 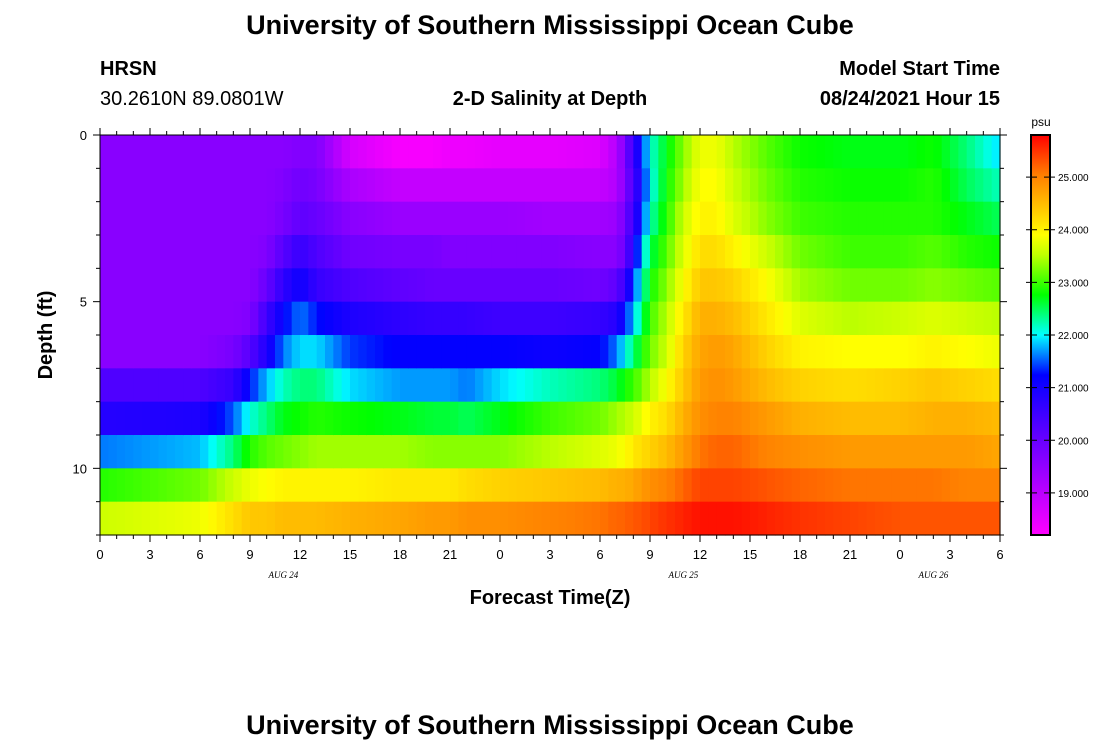 What do you see at coordinates (932, 575) in the screenshot?
I see `date-label: AUG 26` at bounding box center [932, 575].